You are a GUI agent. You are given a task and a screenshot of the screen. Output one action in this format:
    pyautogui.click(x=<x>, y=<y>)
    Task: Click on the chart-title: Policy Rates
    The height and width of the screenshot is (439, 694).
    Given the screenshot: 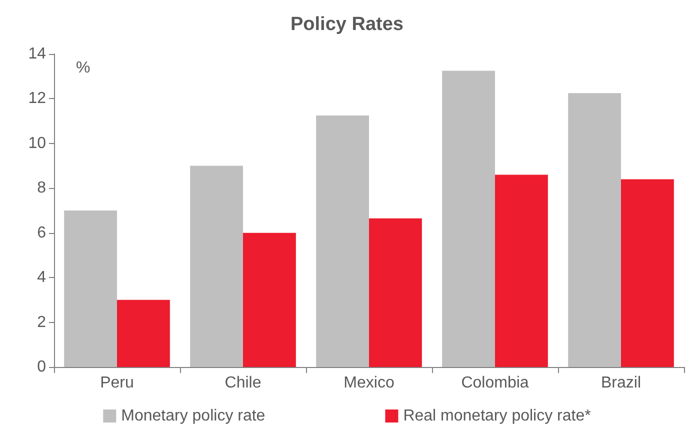 What is the action you would take?
    pyautogui.click(x=347, y=24)
    